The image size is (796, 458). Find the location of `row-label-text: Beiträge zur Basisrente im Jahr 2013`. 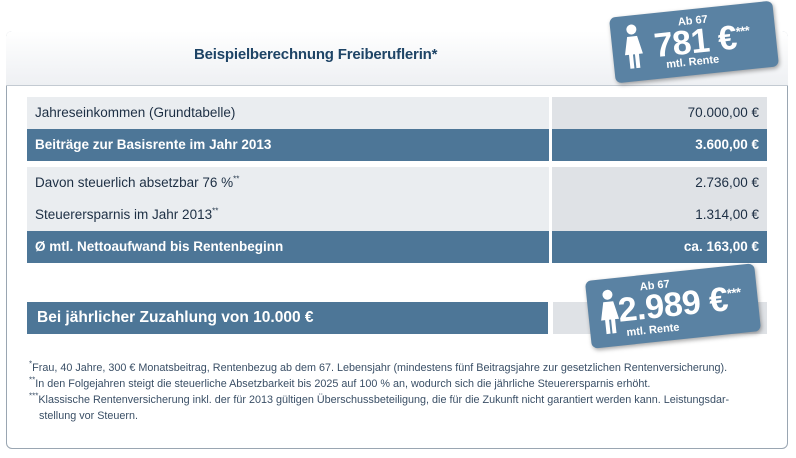

row-label-text: Beiträge zur Basisrente im Jahr 2013 is located at coordinates (153, 144).